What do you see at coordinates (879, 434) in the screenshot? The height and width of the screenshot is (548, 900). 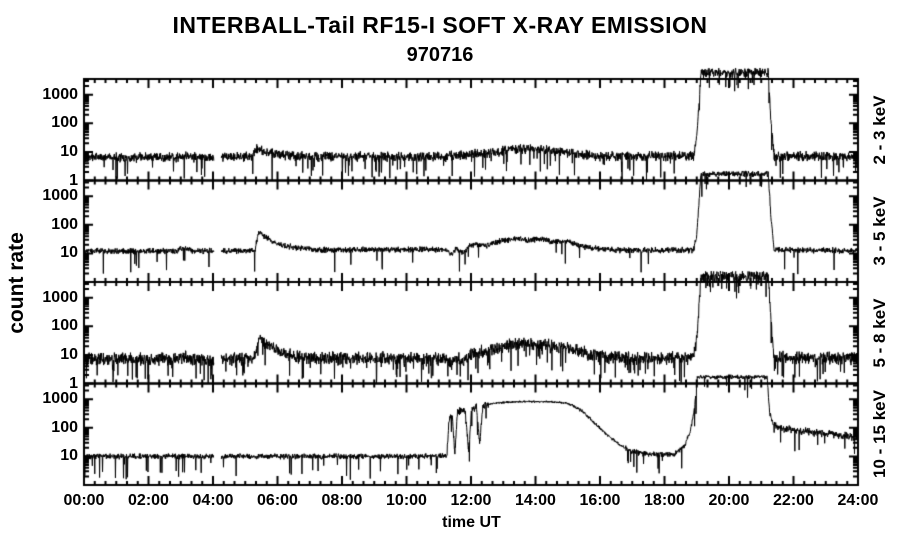 I see `panel-energy-label: 10 - 15 keV` at bounding box center [879, 434].